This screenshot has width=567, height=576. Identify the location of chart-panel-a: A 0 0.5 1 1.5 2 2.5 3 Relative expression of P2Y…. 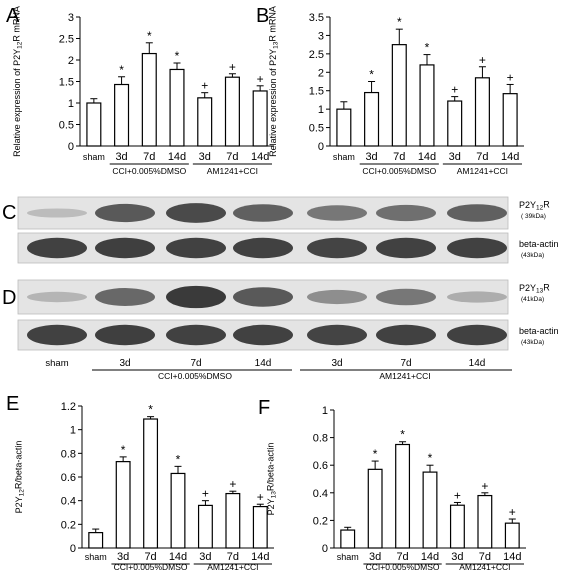
(140, 90).